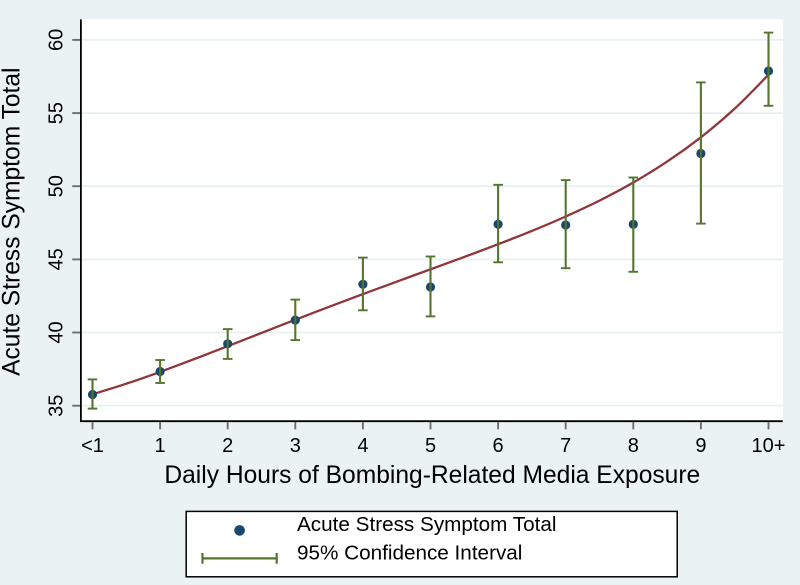 The width and height of the screenshot is (800, 585). I want to click on svg-text: <1, so click(92, 446).